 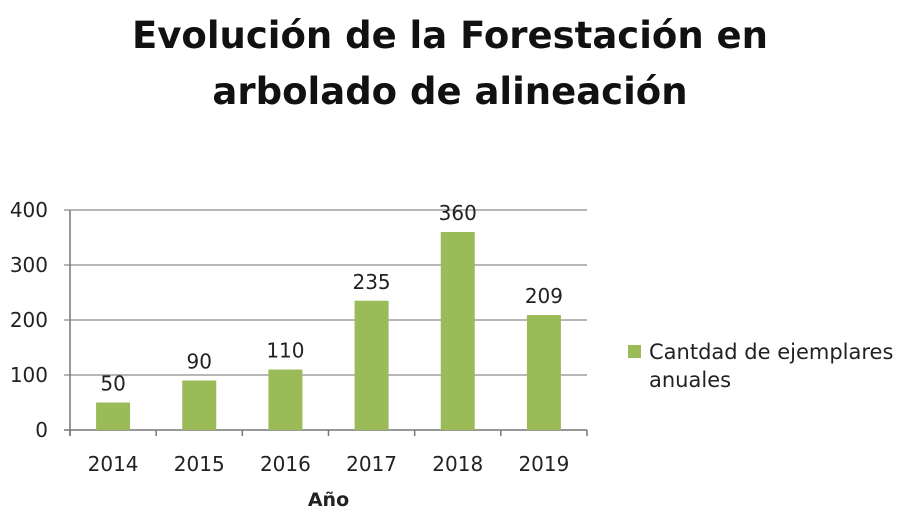 What do you see at coordinates (771, 352) in the screenshot?
I see `legend-label-line-1: Cantdad de ejemplares` at bounding box center [771, 352].